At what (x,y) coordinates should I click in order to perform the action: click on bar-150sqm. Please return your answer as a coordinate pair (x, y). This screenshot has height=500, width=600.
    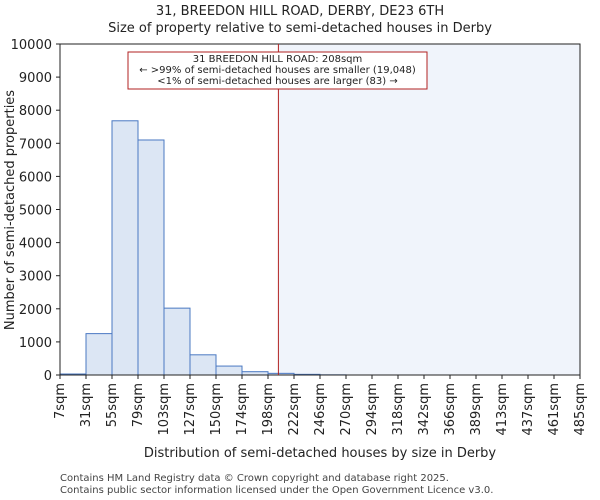
    Looking at the image, I should click on (229, 370).